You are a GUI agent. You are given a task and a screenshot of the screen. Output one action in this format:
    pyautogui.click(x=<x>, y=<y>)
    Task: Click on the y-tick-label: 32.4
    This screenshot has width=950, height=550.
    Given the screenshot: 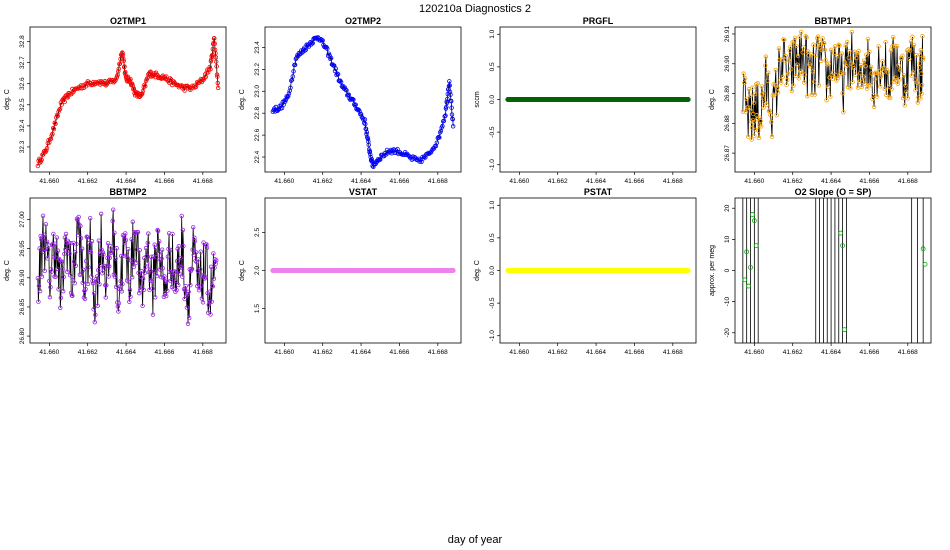 What is the action you would take?
    pyautogui.click(x=22, y=125)
    